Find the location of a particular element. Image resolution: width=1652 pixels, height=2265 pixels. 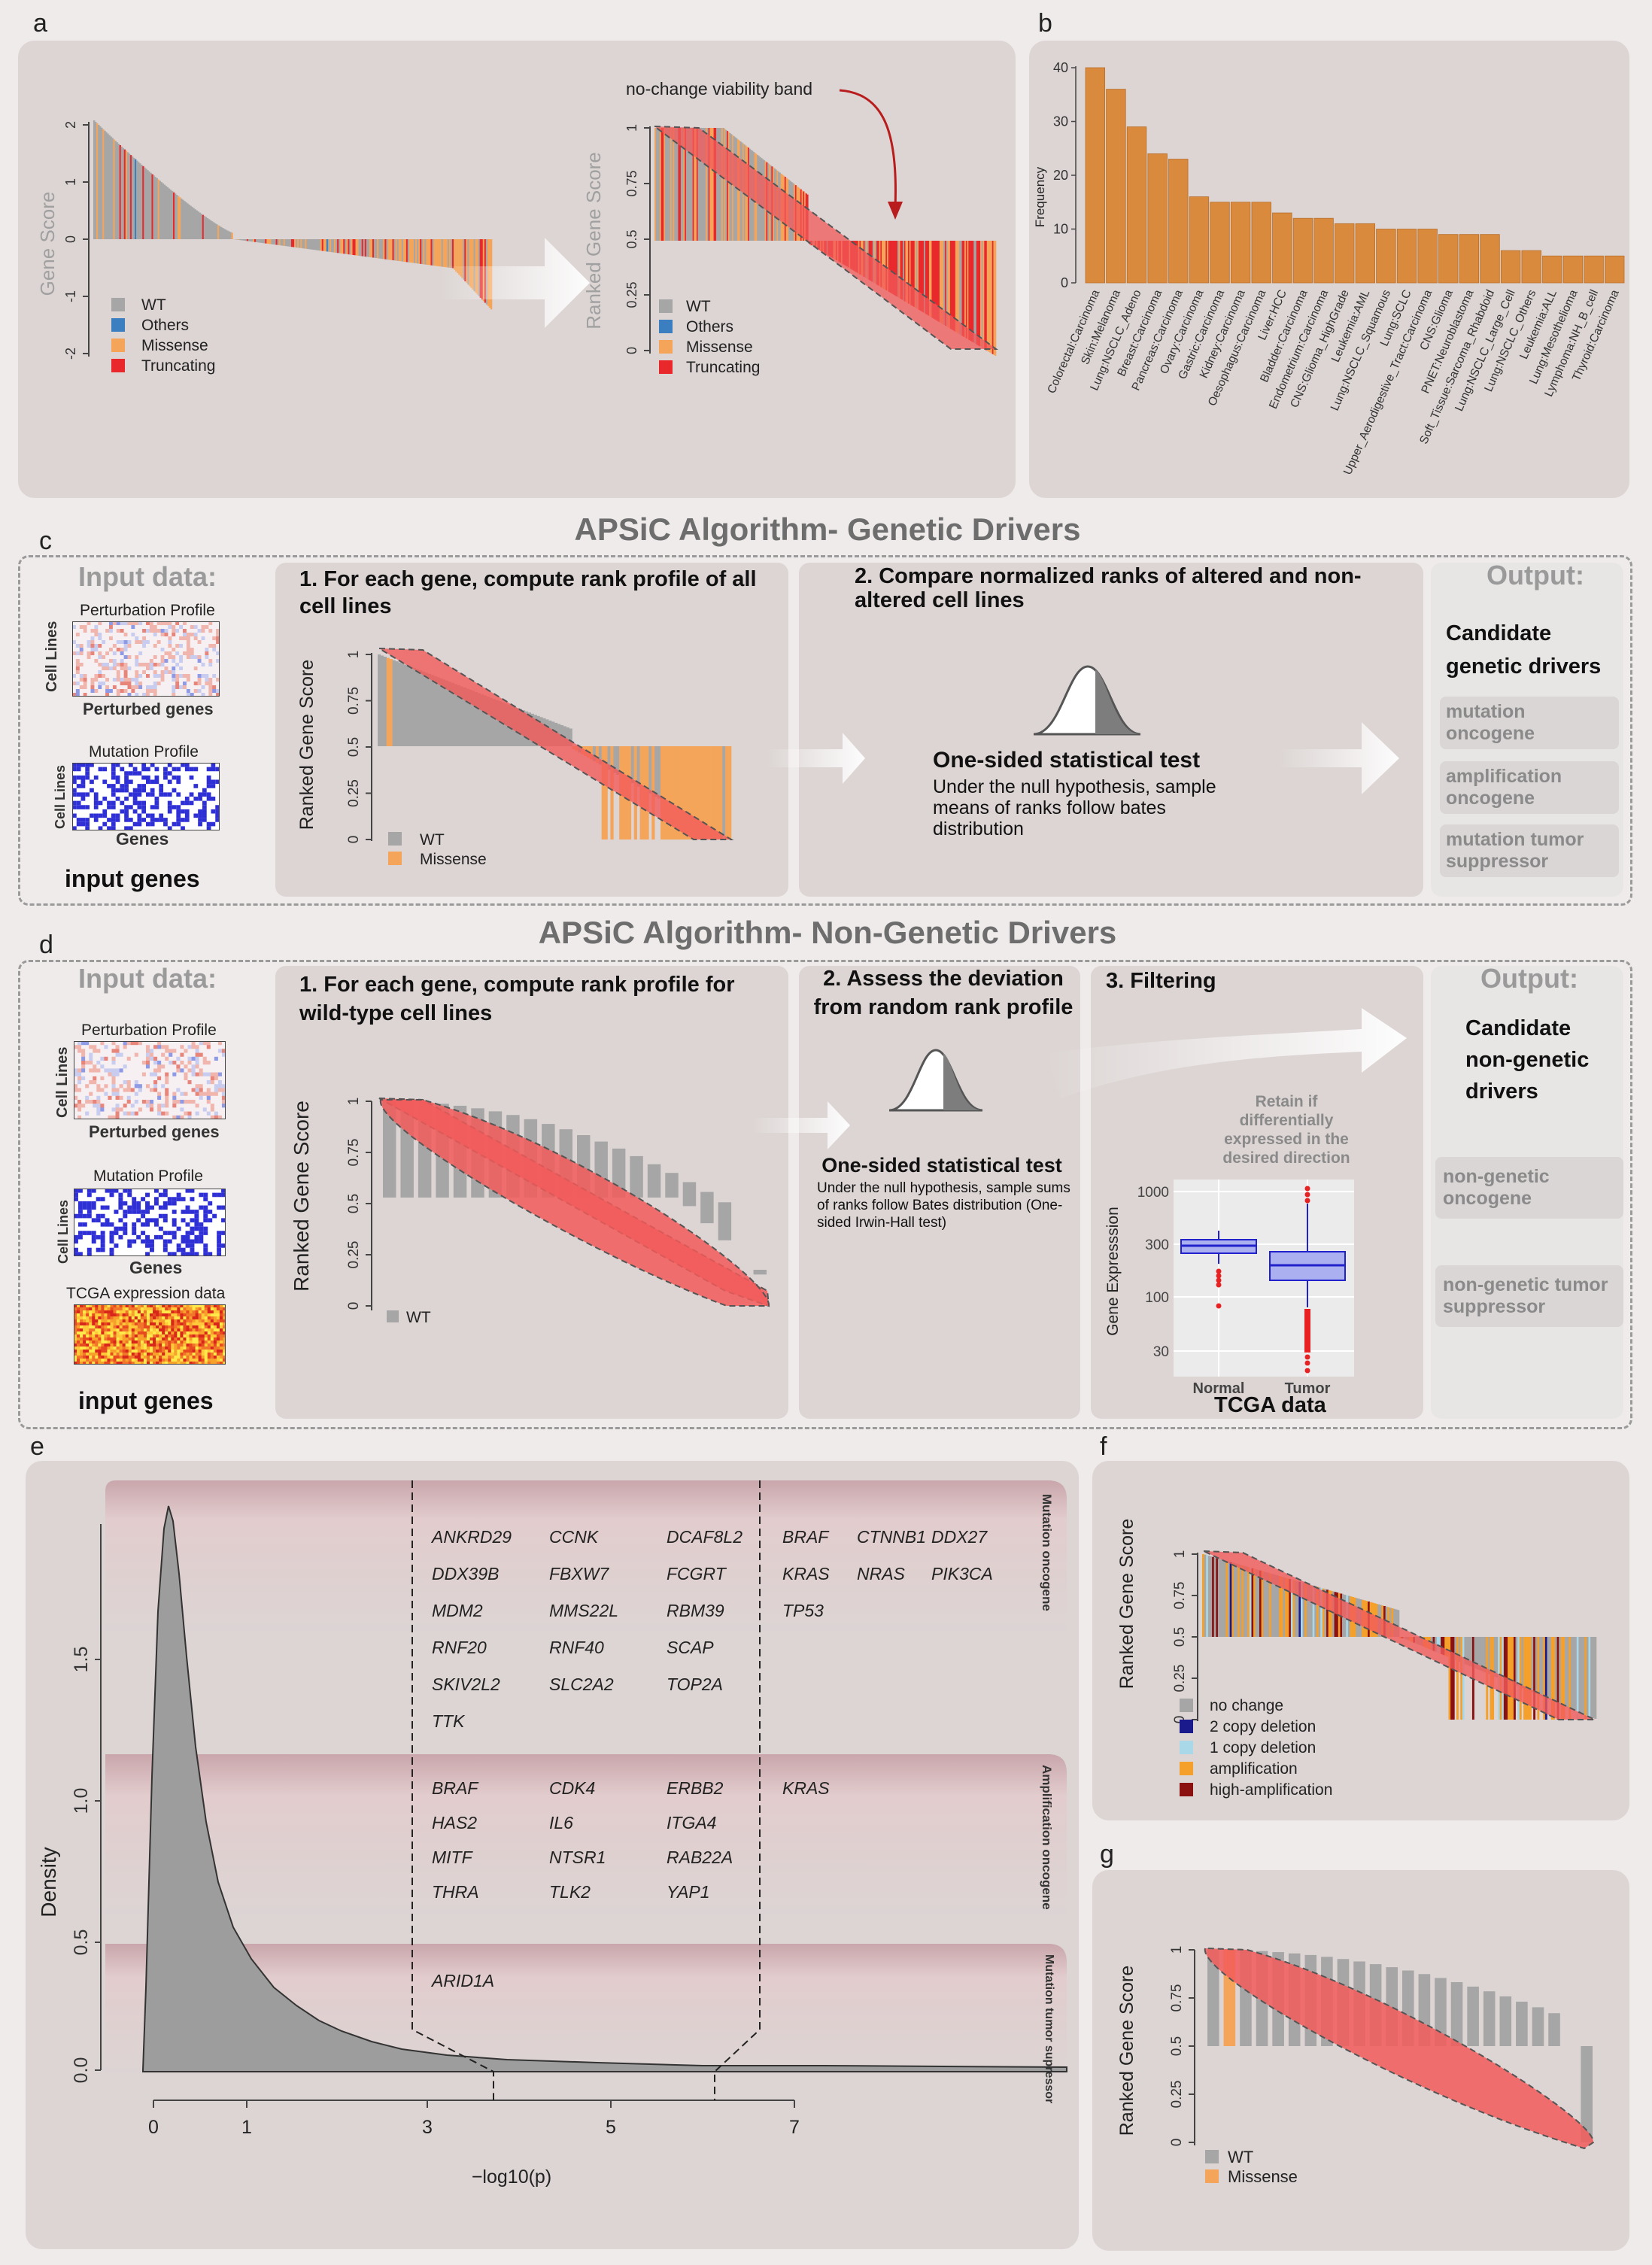

gene-name: TOP2A is located at coordinates (695, 1684).